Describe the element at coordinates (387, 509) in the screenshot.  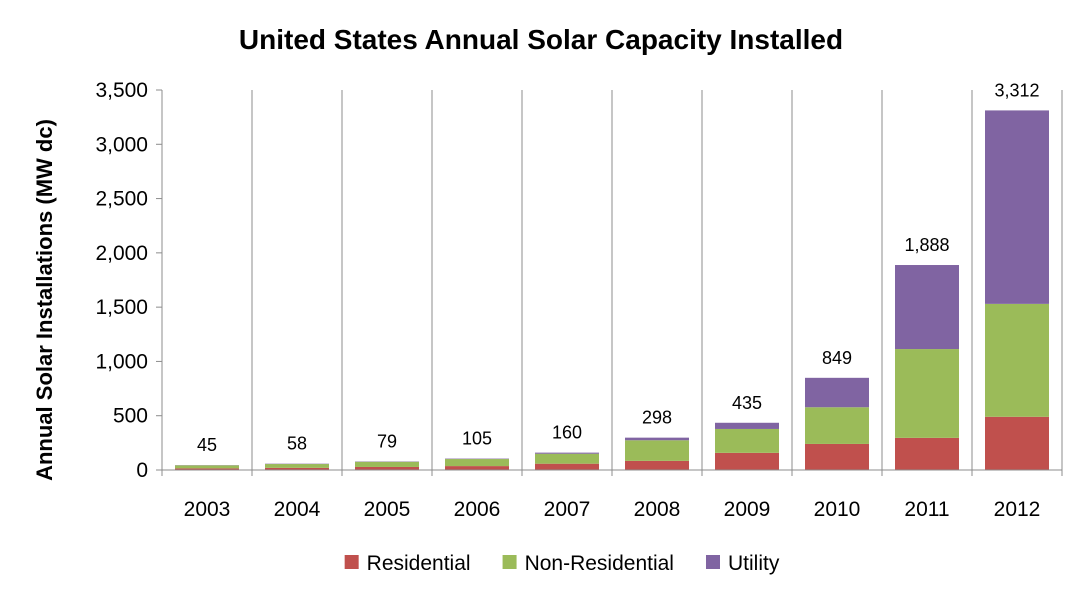
I see `x-tick-label: 2005` at that location.